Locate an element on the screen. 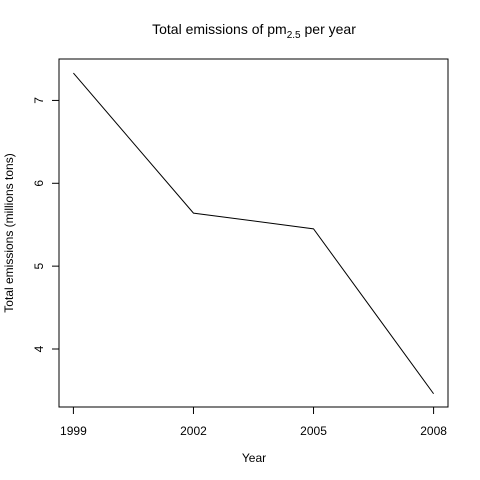 The width and height of the screenshot is (480, 480). y-tick-label: 5 is located at coordinates (39, 265).